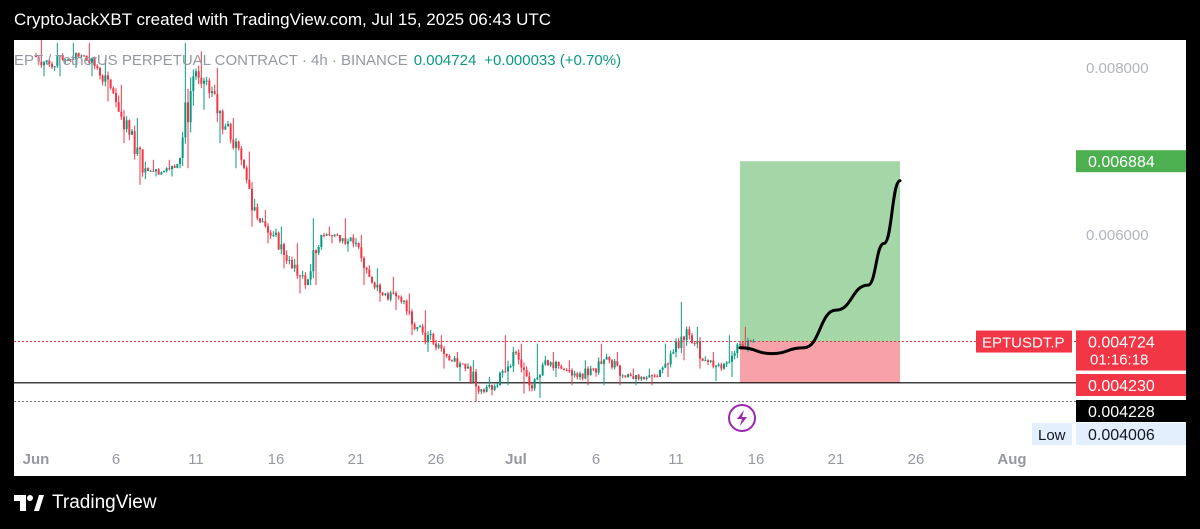 The height and width of the screenshot is (529, 1200). I want to click on projection-path, so click(820, 267).